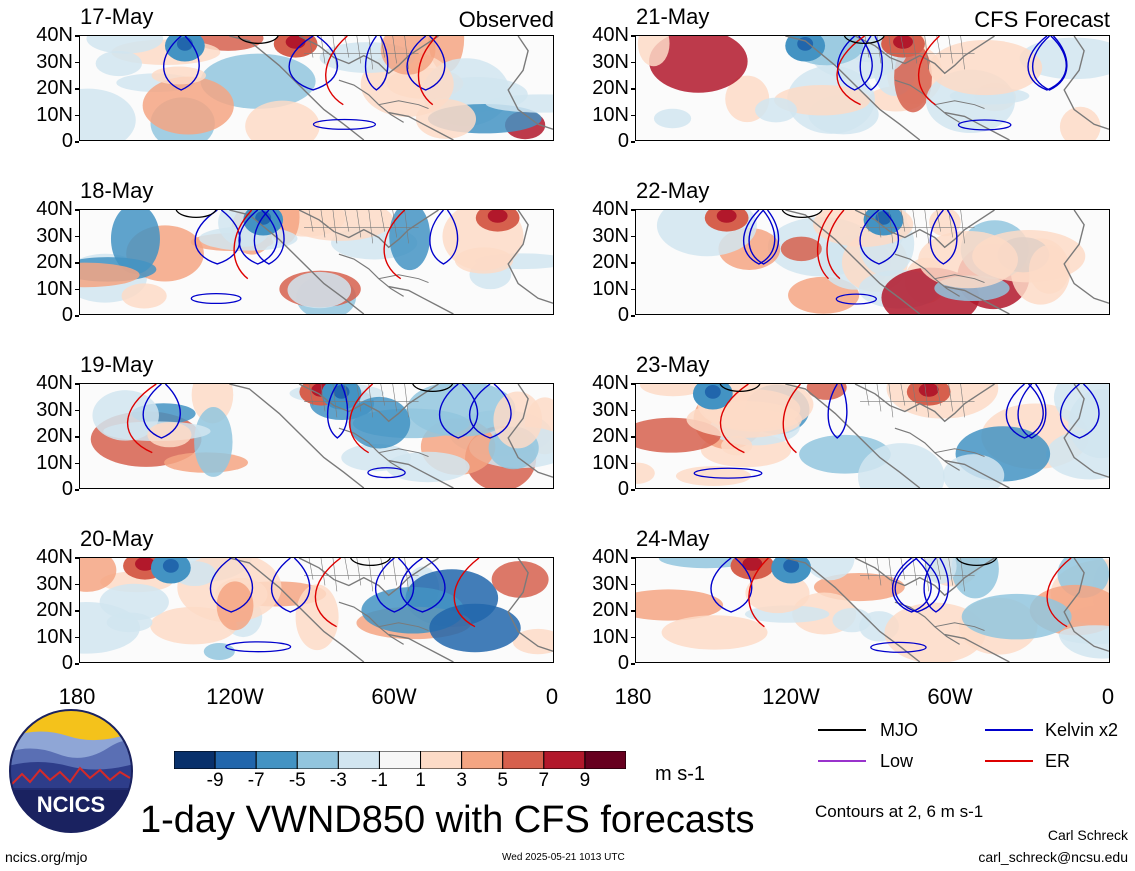  What do you see at coordinates (552, 696) in the screenshot?
I see `x-label-0-left: 0` at bounding box center [552, 696].